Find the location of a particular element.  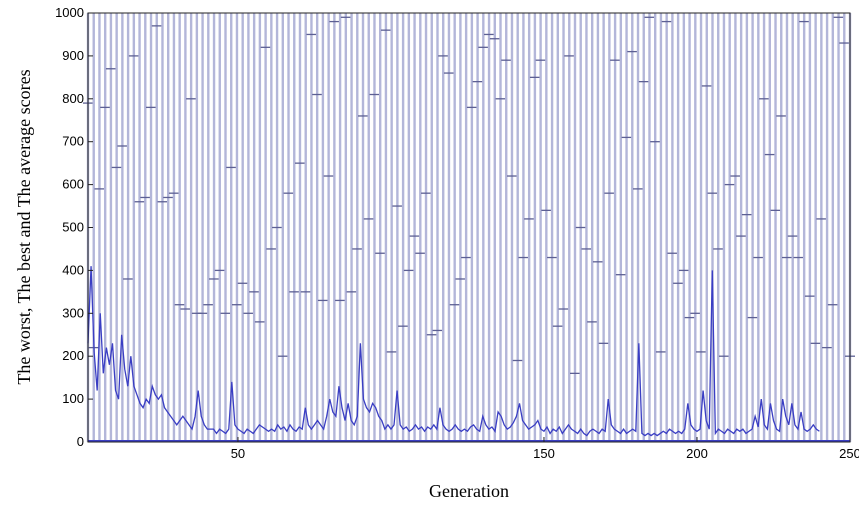

x-axis-ticks: 50 150 200 250 is located at coordinates (545, 449).